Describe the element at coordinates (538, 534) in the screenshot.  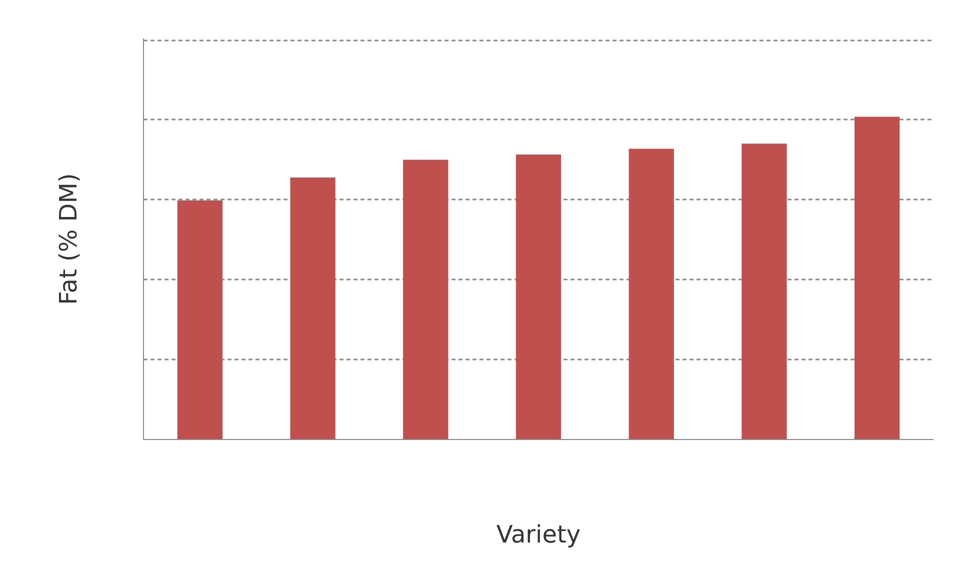
I see `x-axis-title: Variety` at that location.